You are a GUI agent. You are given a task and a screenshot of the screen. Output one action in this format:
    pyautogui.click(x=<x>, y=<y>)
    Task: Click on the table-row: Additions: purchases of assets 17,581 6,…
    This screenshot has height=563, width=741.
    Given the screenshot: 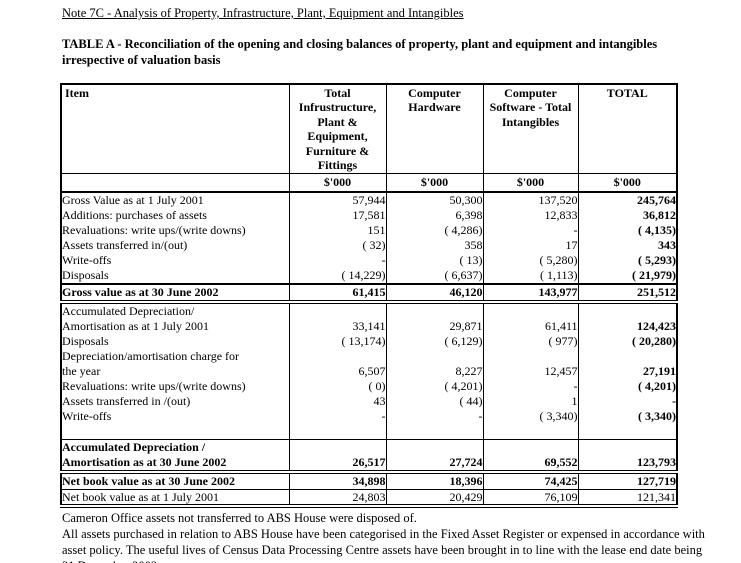 What is the action you would take?
    pyautogui.click(x=369, y=216)
    